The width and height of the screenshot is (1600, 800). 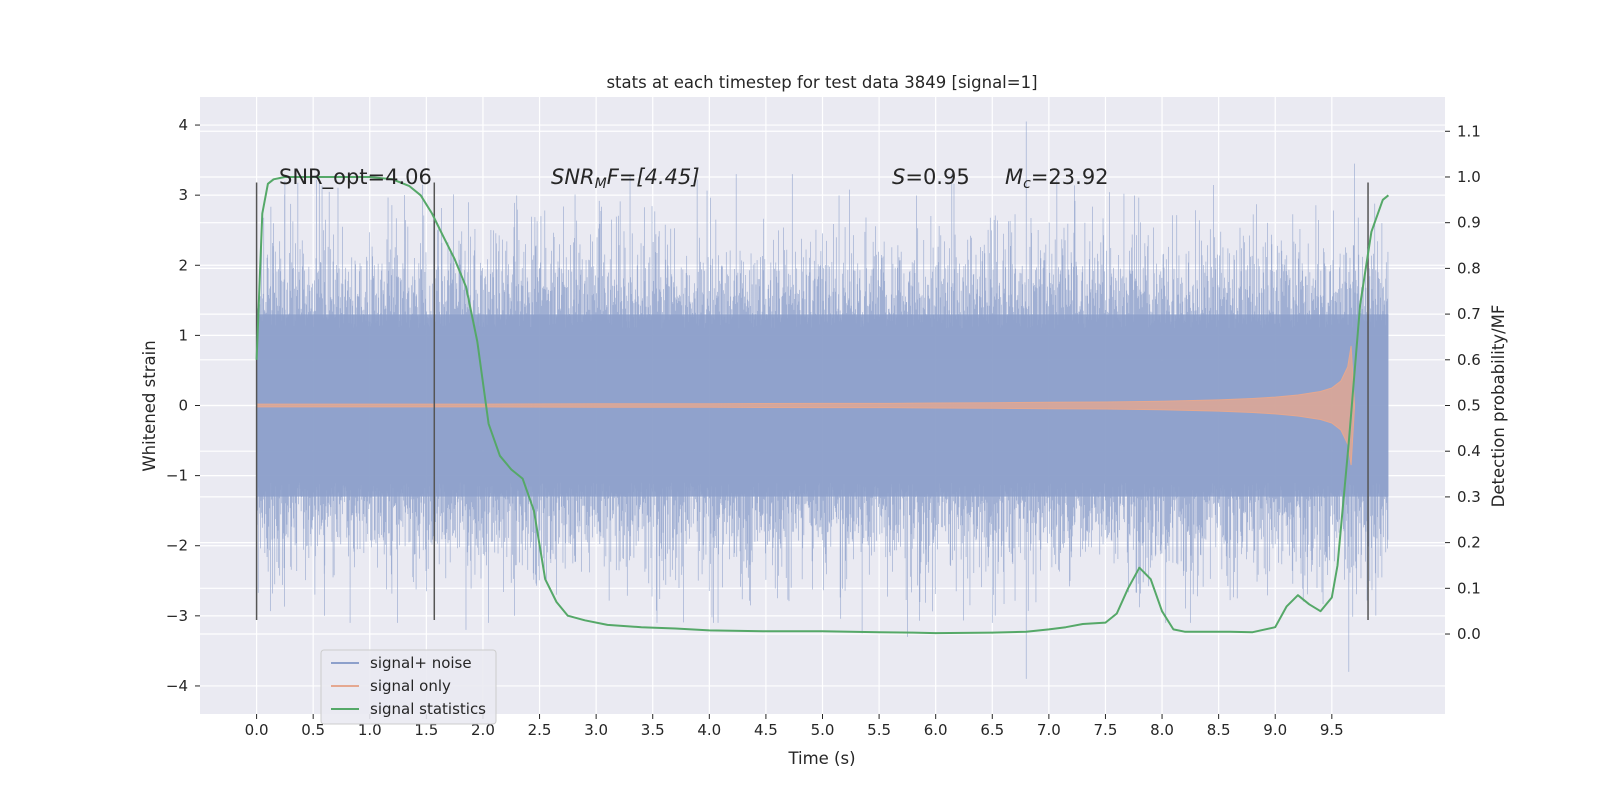 I want to click on y2-tick-label: 1.0, so click(x=1469, y=177).